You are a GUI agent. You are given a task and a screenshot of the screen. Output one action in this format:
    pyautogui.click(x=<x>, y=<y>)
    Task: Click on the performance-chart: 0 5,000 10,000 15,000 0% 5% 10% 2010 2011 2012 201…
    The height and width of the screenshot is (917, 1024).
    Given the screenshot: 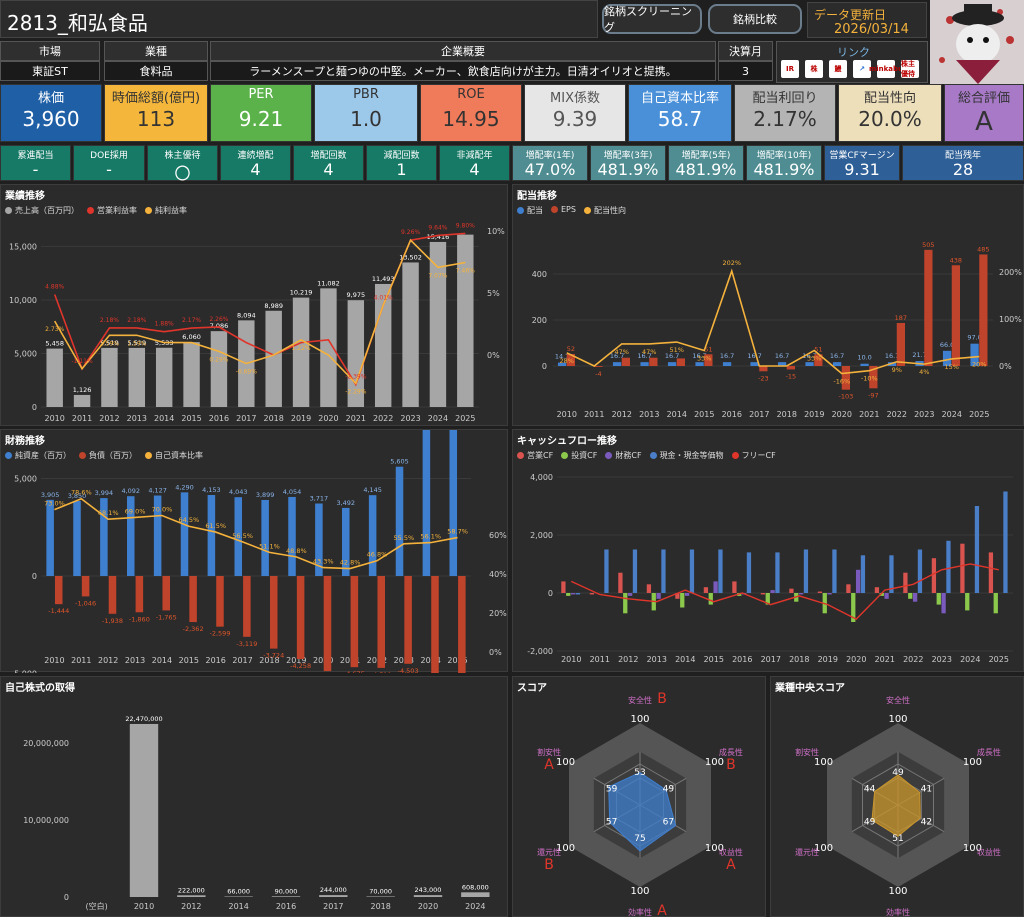 What is the action you would take?
    pyautogui.click(x=257, y=322)
    